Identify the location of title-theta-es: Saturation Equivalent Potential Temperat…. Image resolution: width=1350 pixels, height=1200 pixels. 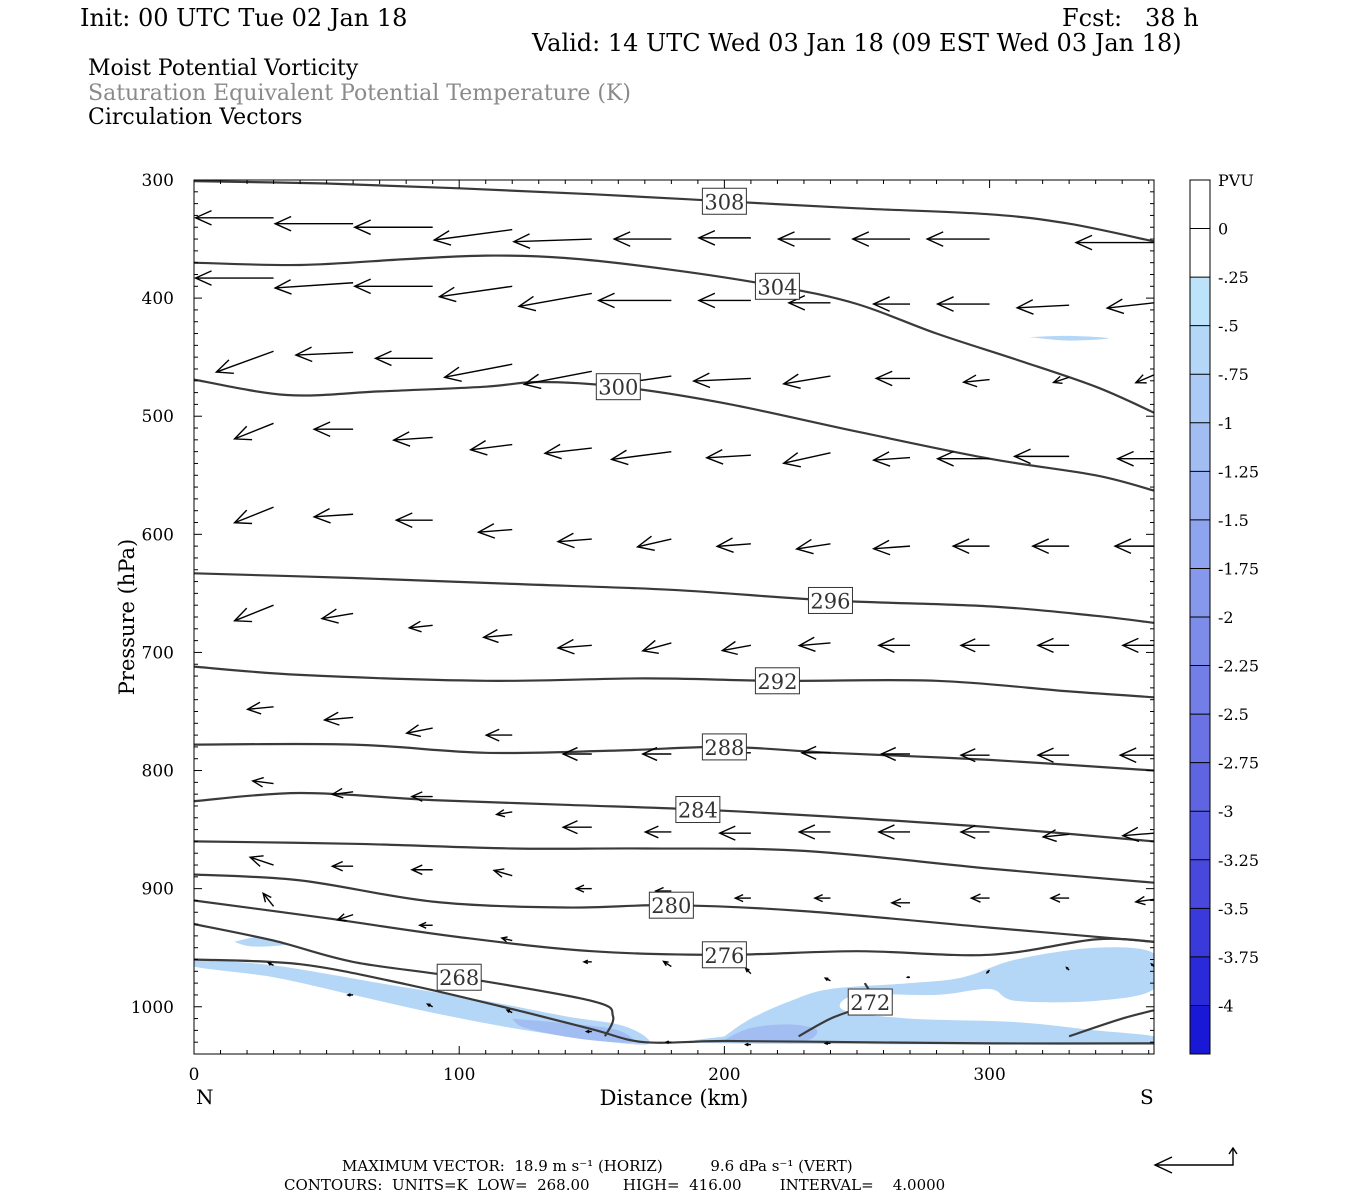
(359, 93).